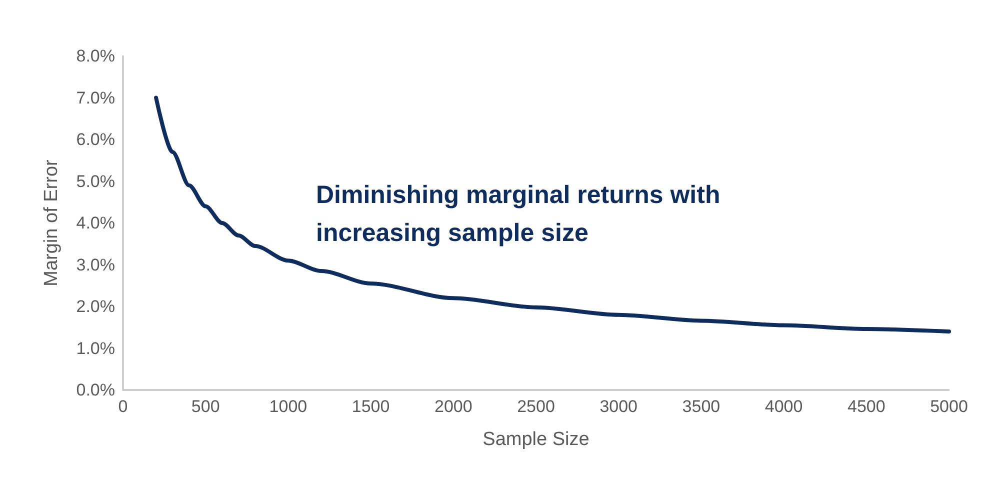 The width and height of the screenshot is (982, 478). What do you see at coordinates (95, 223) in the screenshot?
I see `y-tick-label: 4.0%` at bounding box center [95, 223].